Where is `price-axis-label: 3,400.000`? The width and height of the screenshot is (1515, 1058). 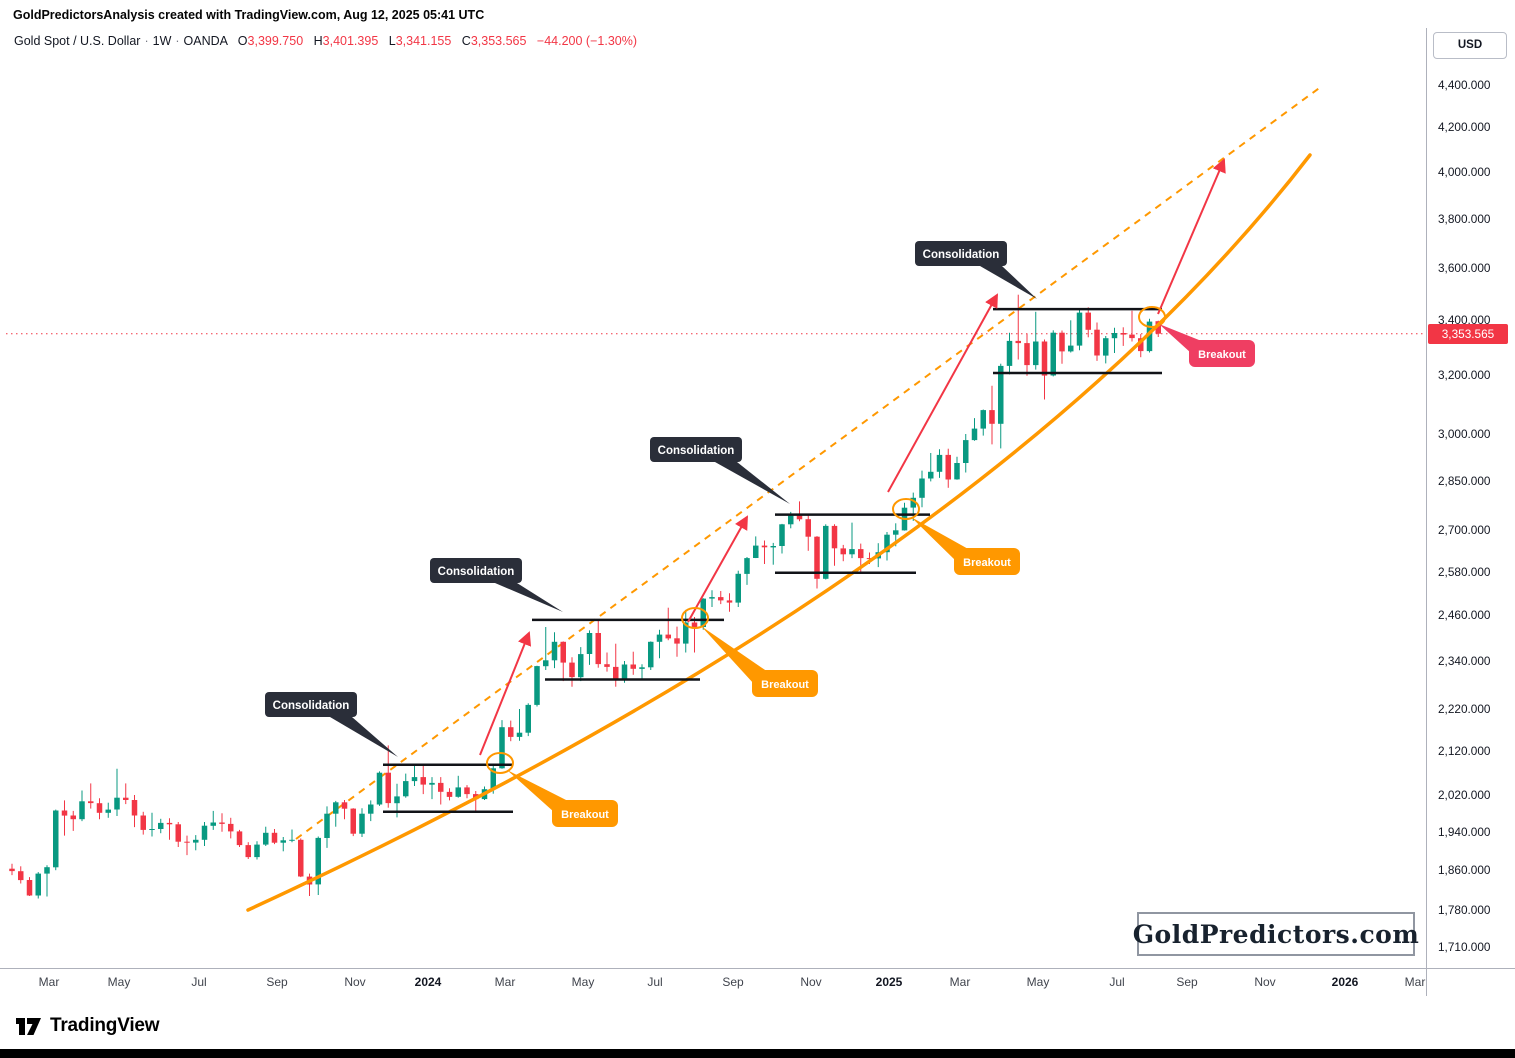
price-axis-label: 3,400.000 is located at coordinates (1464, 320).